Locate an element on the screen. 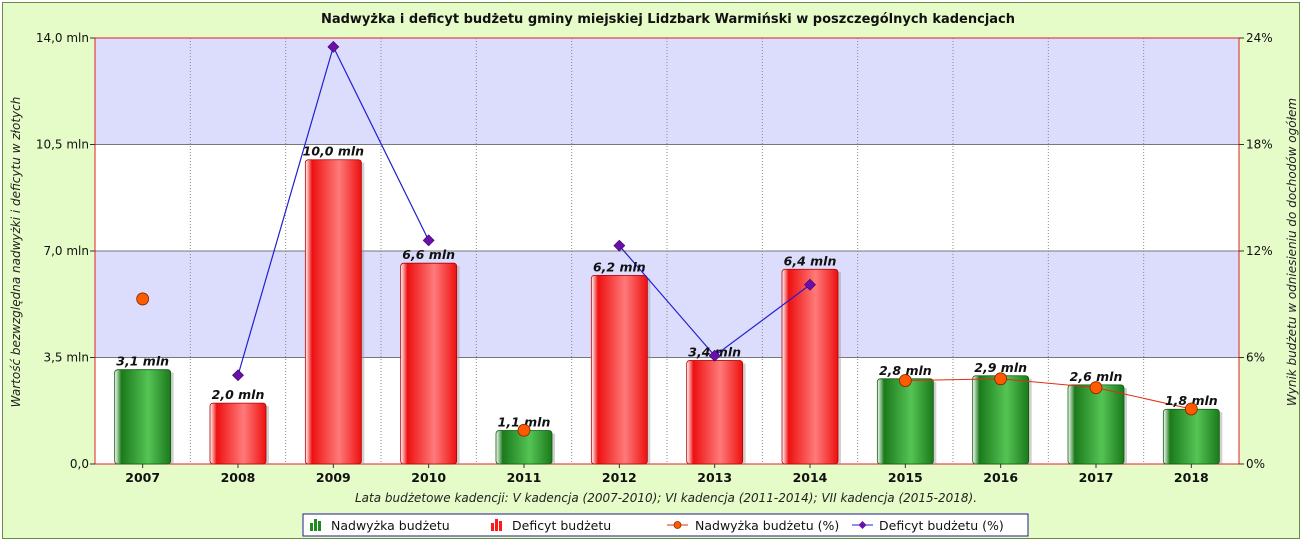 This screenshot has height=545, width=1304. line-blue-diamond-icon is located at coordinates (862, 525).